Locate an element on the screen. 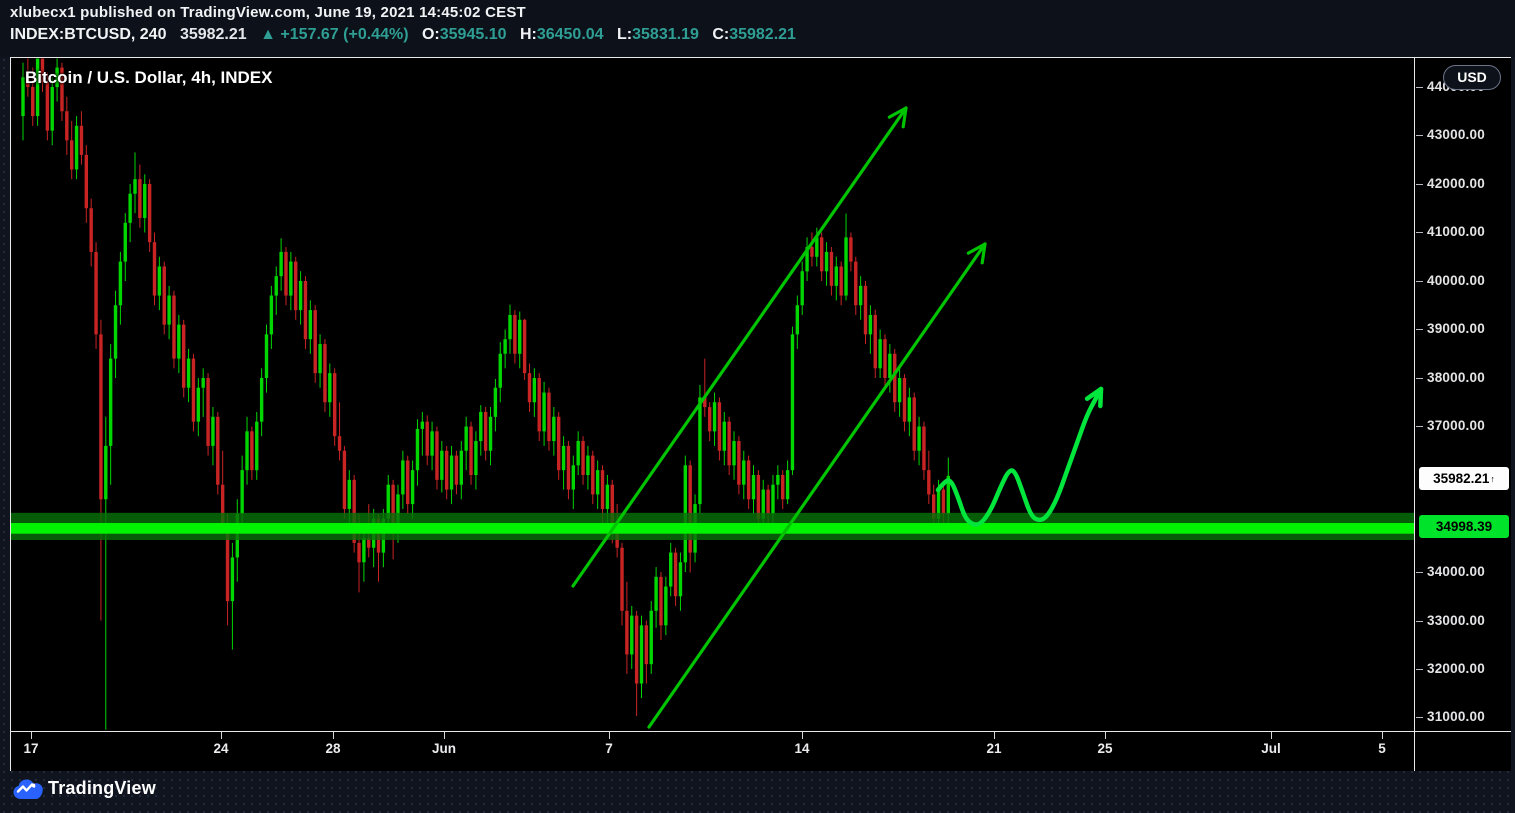  time-axis-label: 7 is located at coordinates (609, 748).